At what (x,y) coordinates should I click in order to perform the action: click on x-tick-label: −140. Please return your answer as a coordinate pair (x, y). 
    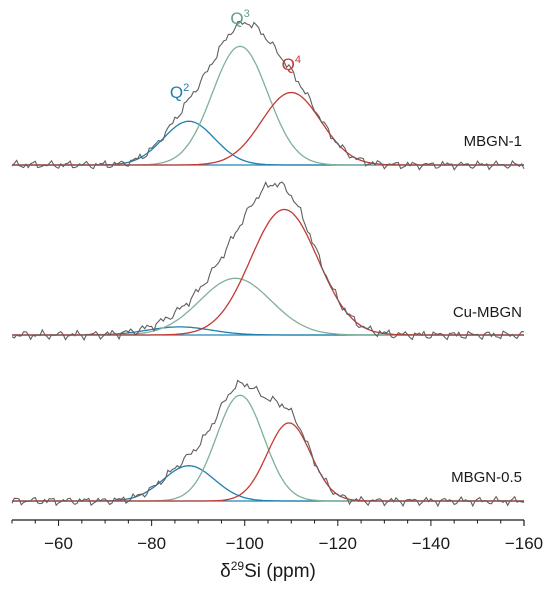
    Looking at the image, I should click on (431, 543).